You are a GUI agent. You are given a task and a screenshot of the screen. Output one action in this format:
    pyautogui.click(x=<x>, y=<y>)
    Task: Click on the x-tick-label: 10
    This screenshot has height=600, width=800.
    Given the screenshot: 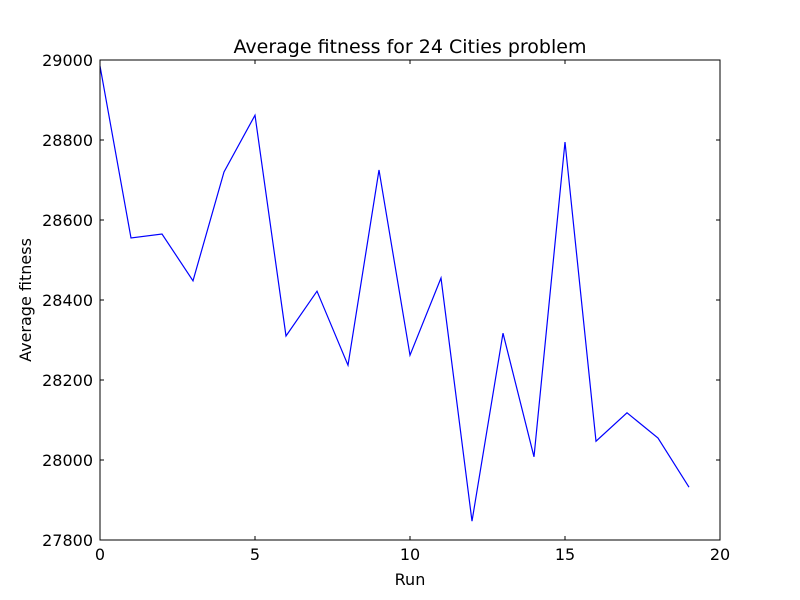 What is the action you would take?
    pyautogui.click(x=410, y=554)
    